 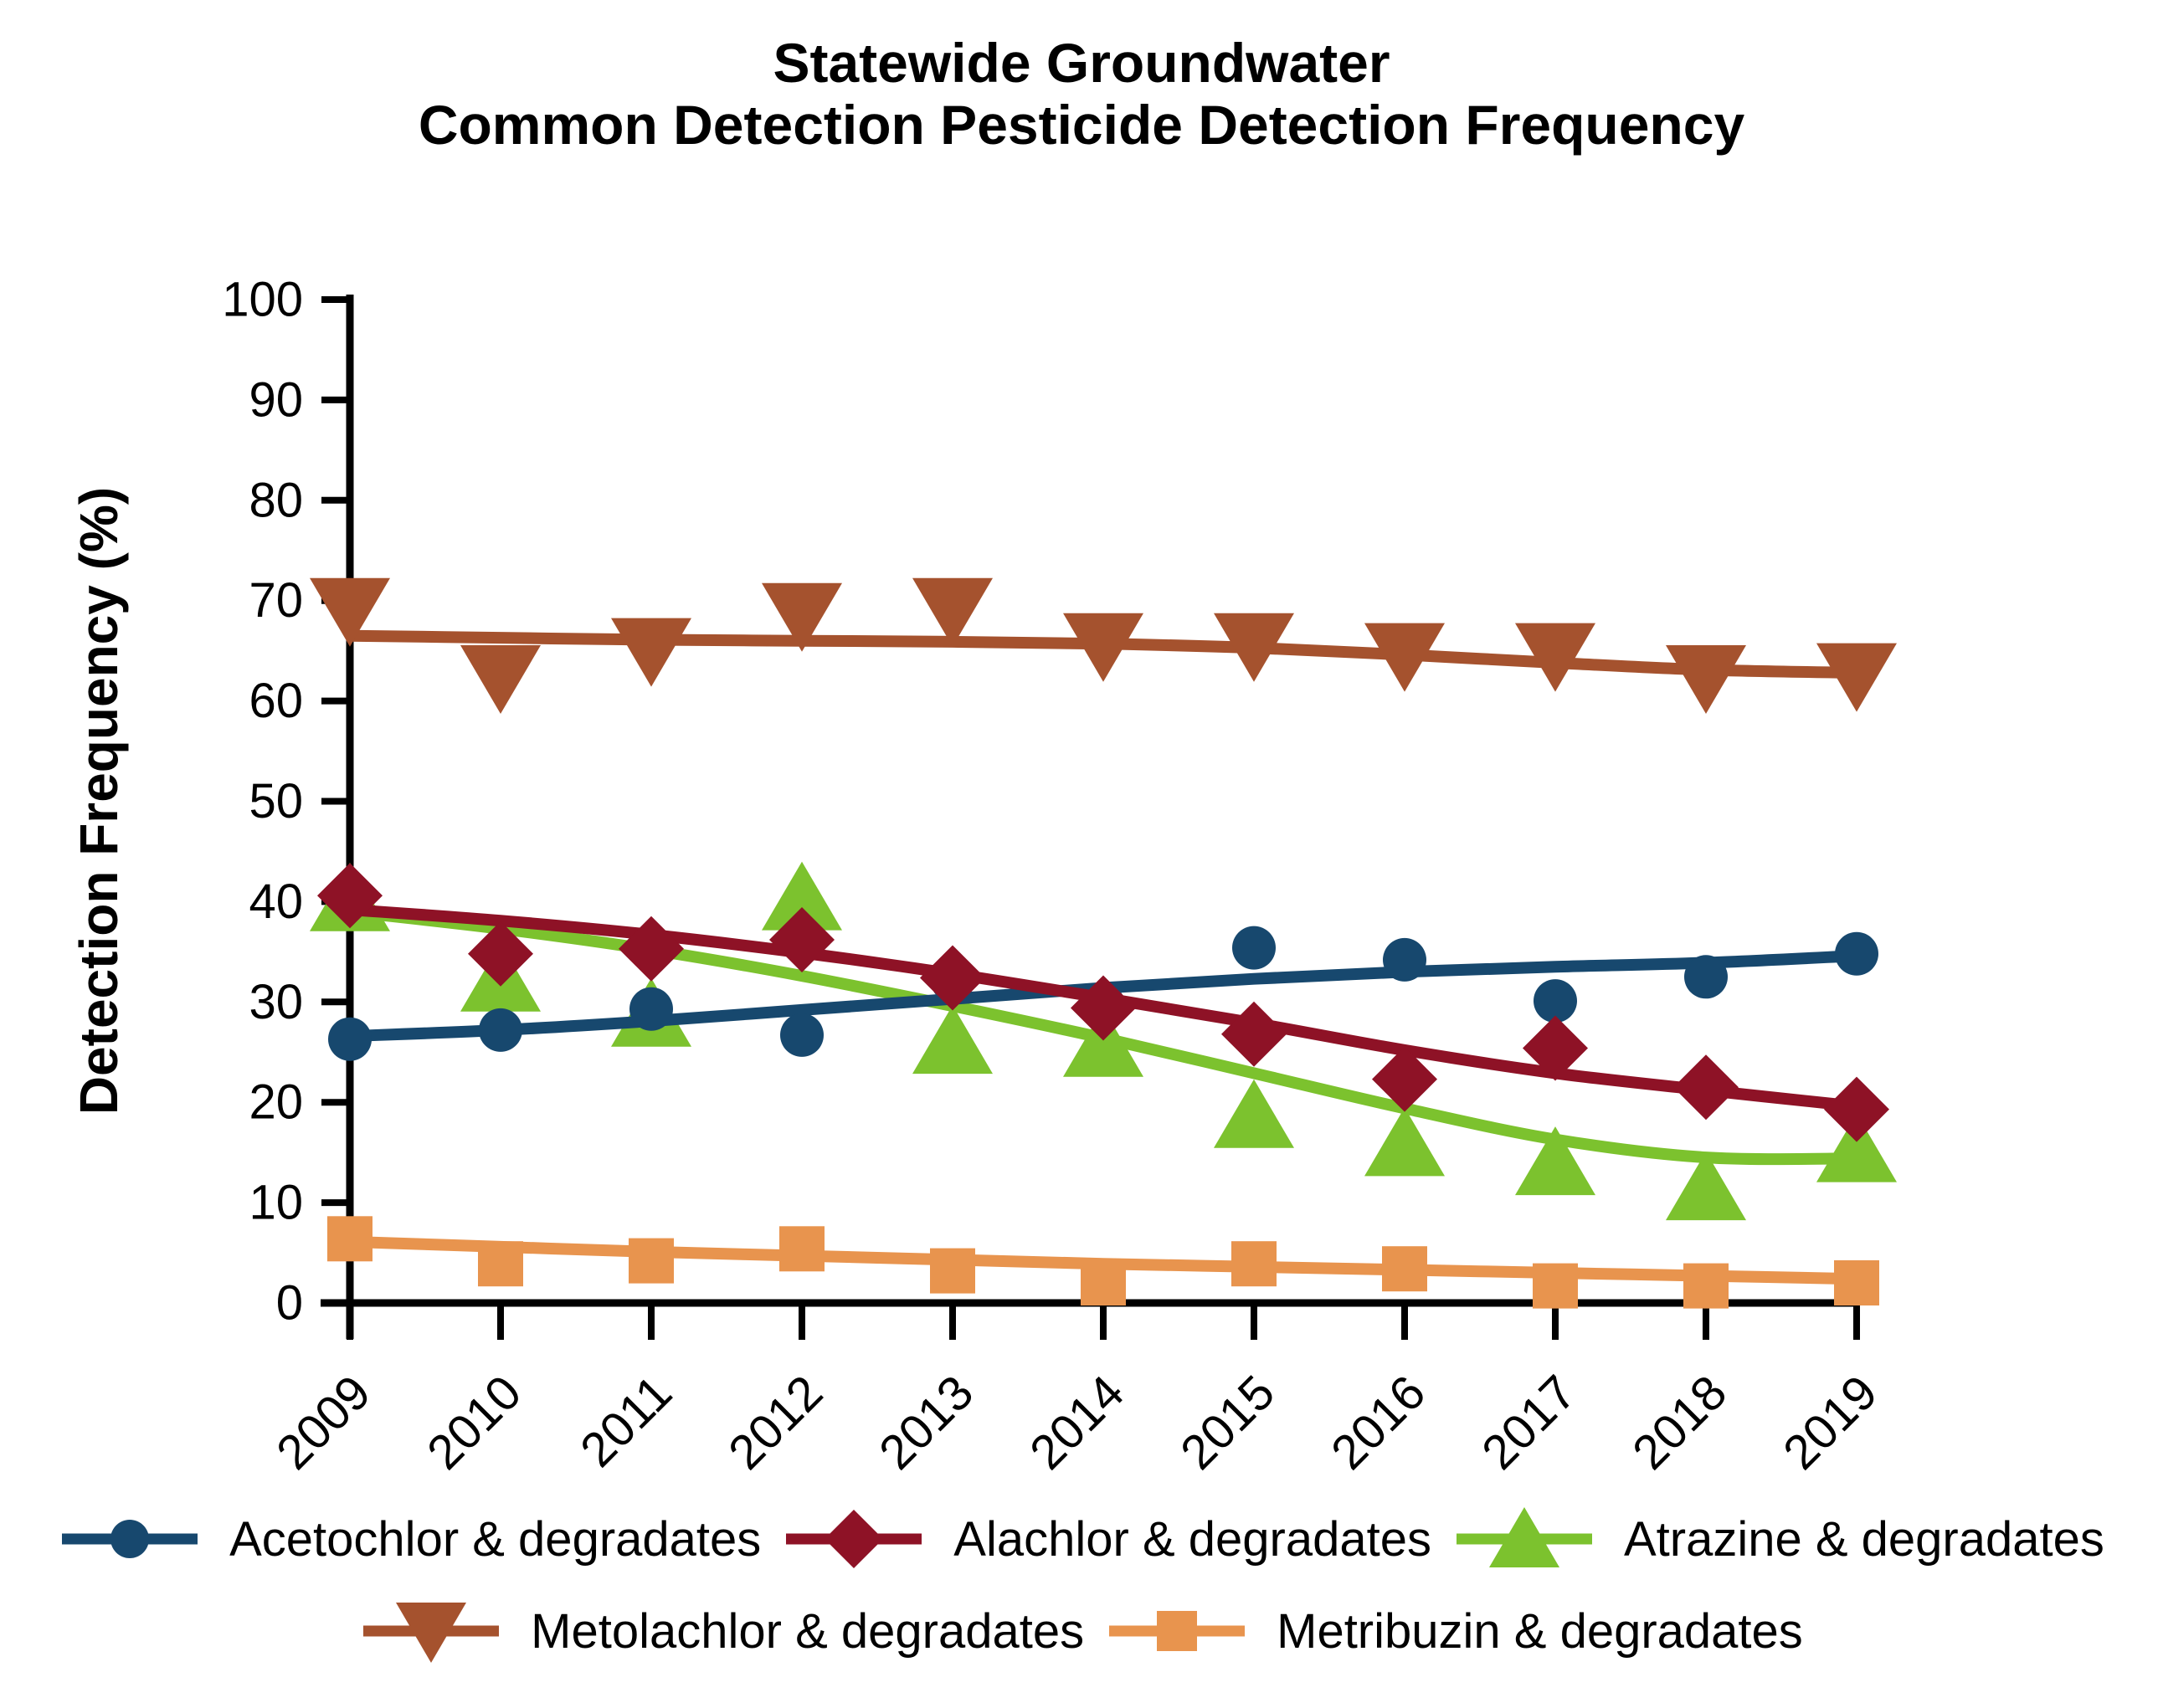 What do you see at coordinates (1524, 1537) in the screenshot?
I see `triangle-up-marker-icon` at bounding box center [1524, 1537].